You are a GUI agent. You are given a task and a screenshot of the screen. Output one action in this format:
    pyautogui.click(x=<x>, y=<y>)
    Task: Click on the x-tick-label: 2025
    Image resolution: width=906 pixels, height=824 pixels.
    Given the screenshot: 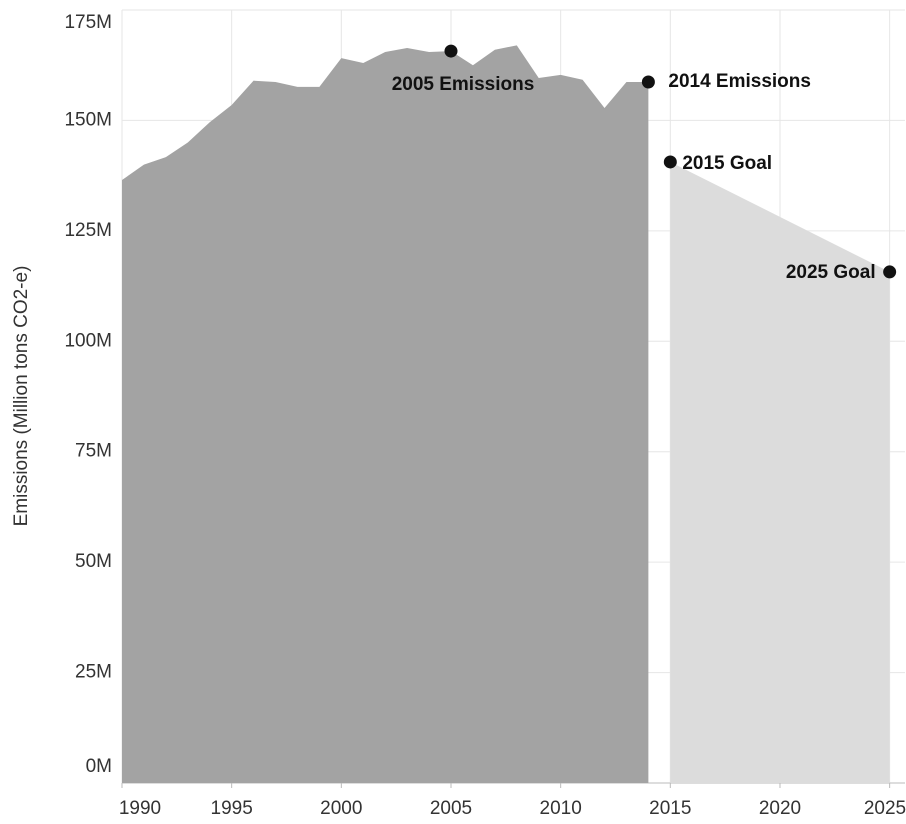 What is the action you would take?
    pyautogui.click(x=885, y=808)
    